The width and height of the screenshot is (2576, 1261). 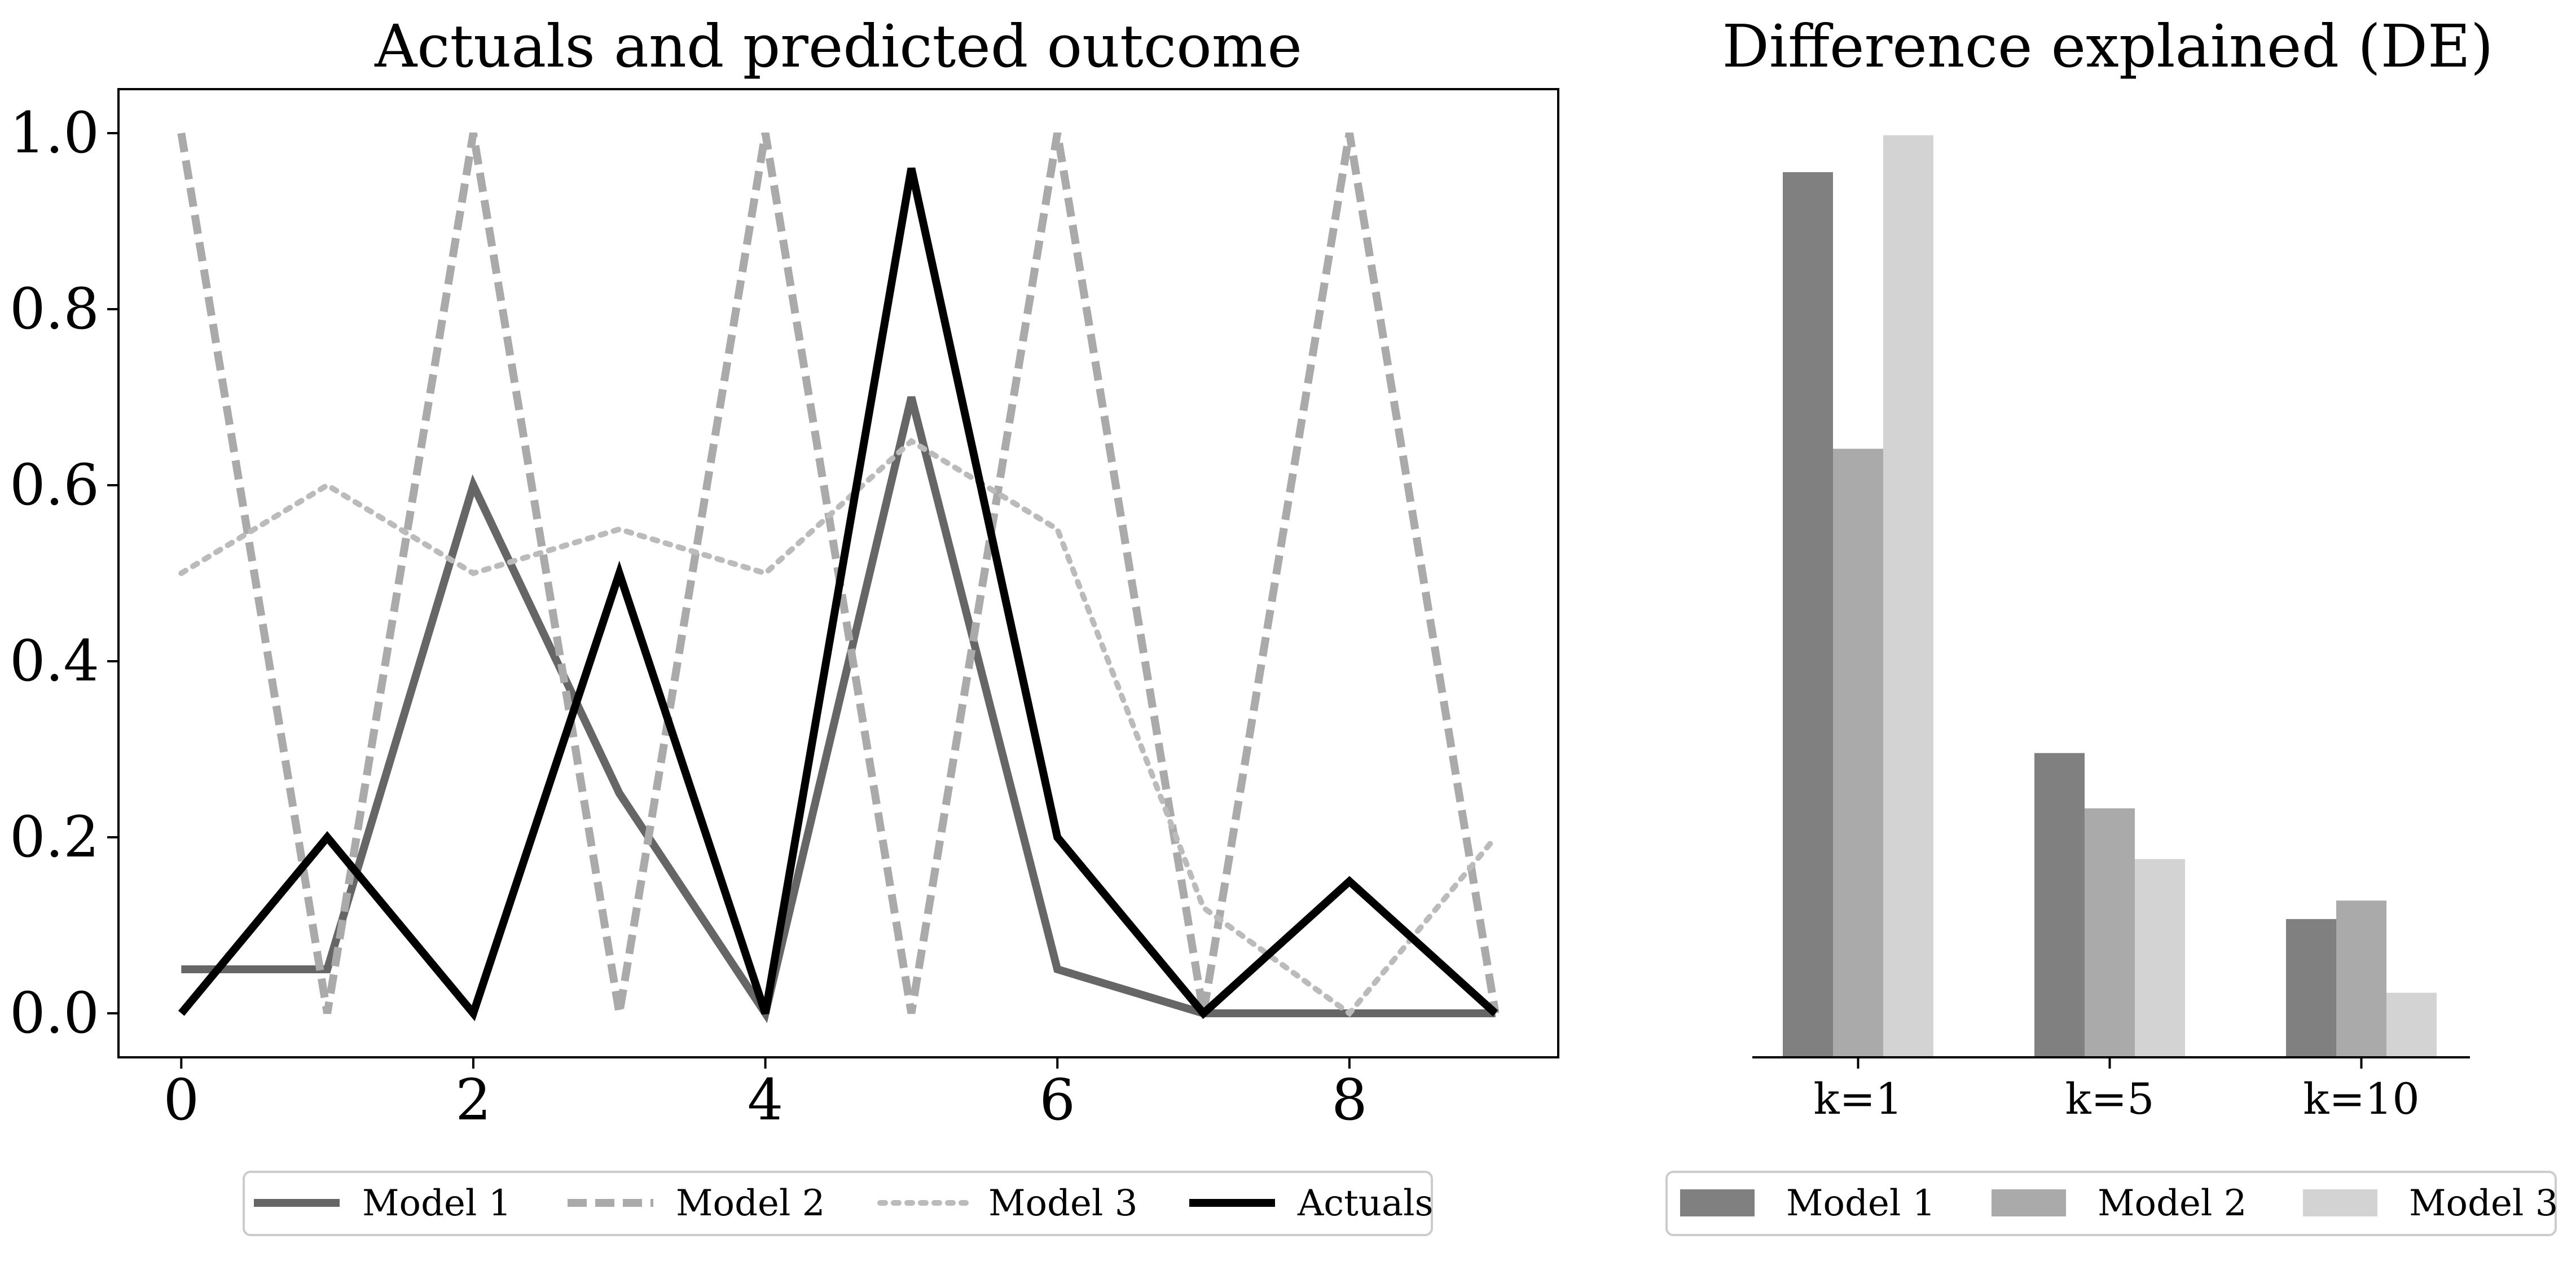 What do you see at coordinates (2109, 1099) in the screenshot?
I see `bar-category-label: k=5` at bounding box center [2109, 1099].